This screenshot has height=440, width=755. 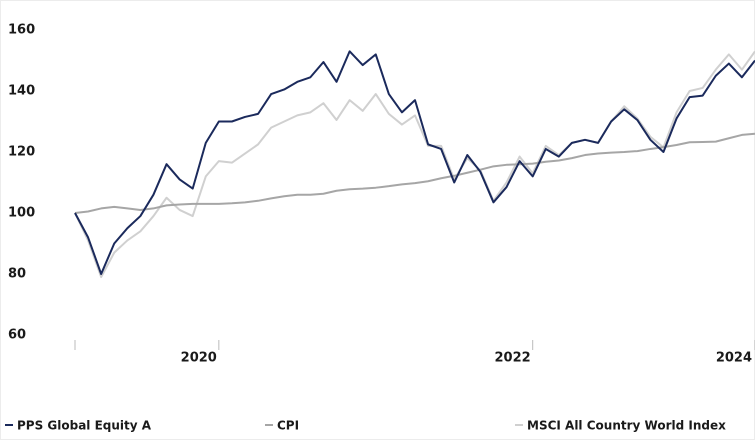 I want to click on x-tick-label: 2024, so click(x=734, y=358).